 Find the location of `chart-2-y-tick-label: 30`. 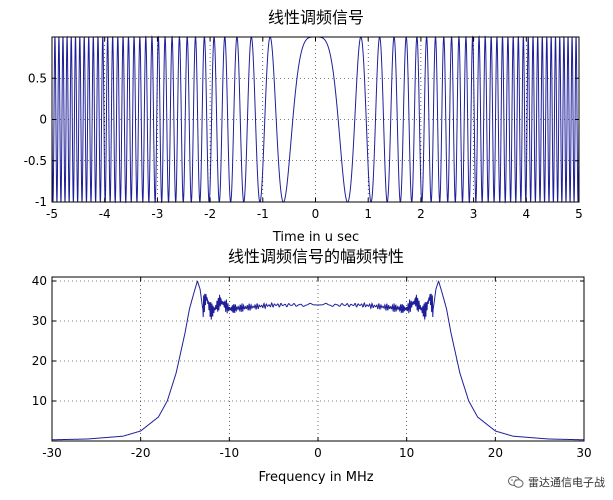

chart-2-y-tick-label: 30 is located at coordinates (39, 321).